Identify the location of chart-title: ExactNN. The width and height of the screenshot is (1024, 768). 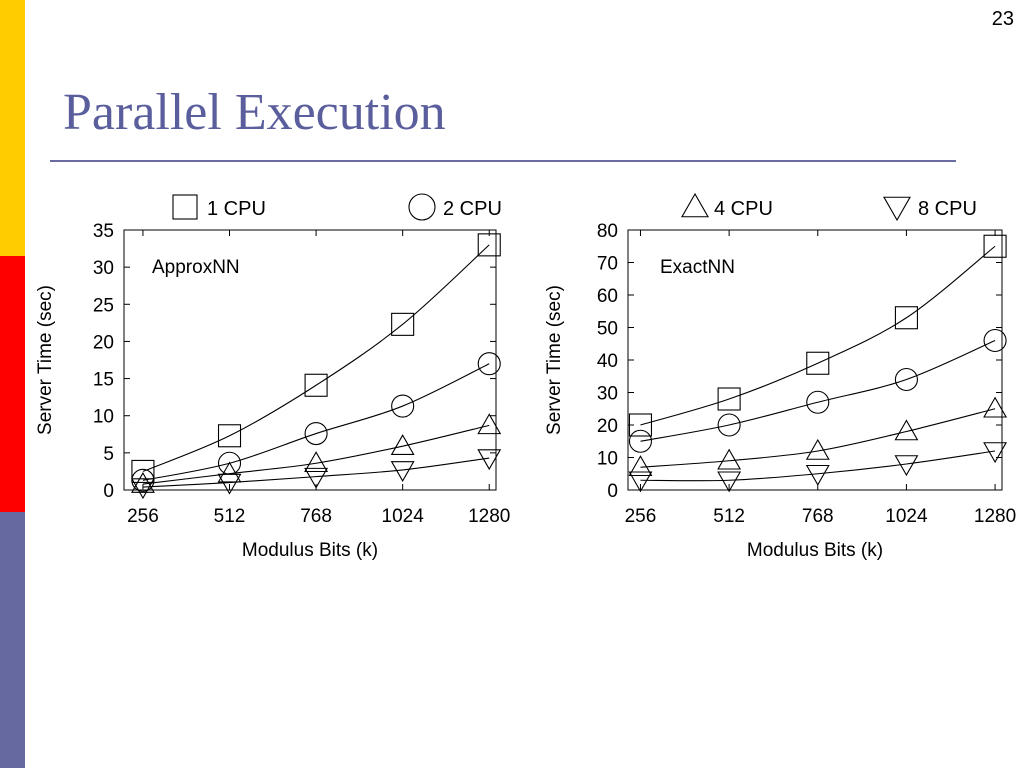
(697, 267).